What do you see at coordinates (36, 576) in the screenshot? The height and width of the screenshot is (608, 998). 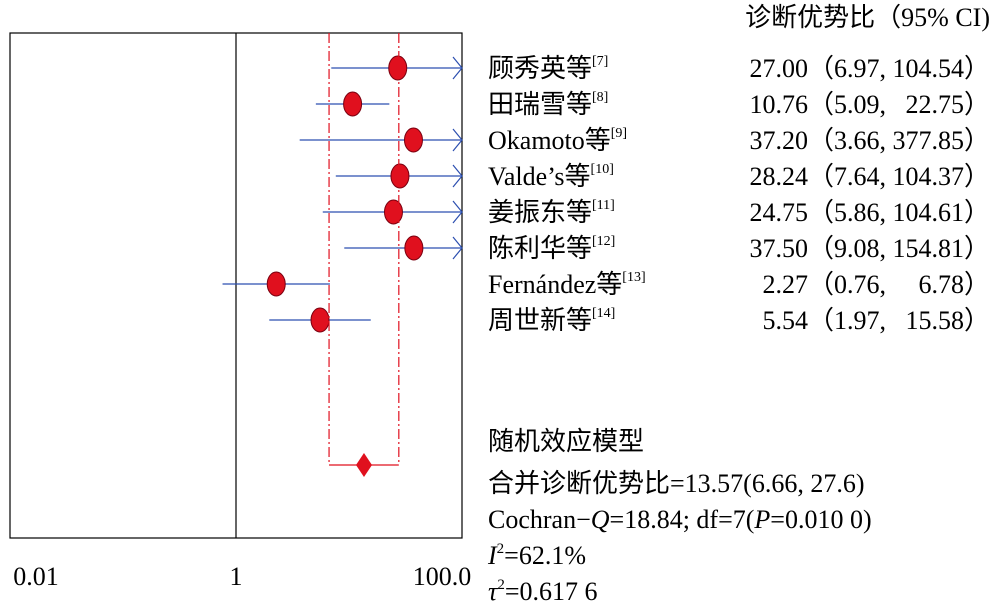 I see `x-tick-label: 0.01` at bounding box center [36, 576].